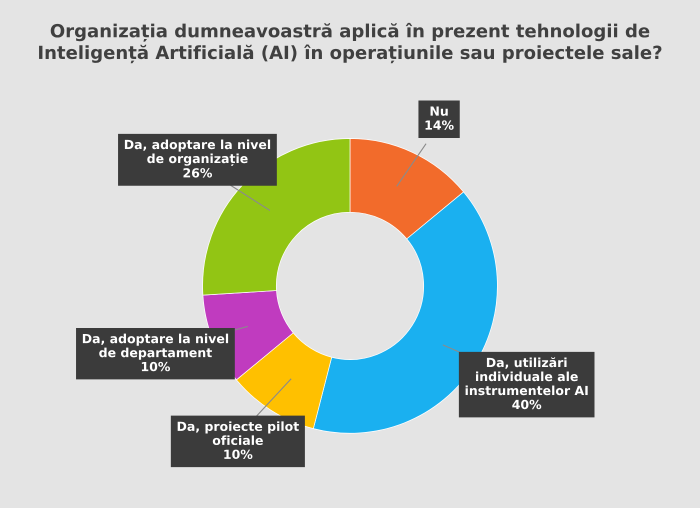 This screenshot has height=508, width=700. I want to click on slice-label: Da, proiecte pilot oficiale, so click(238, 433).